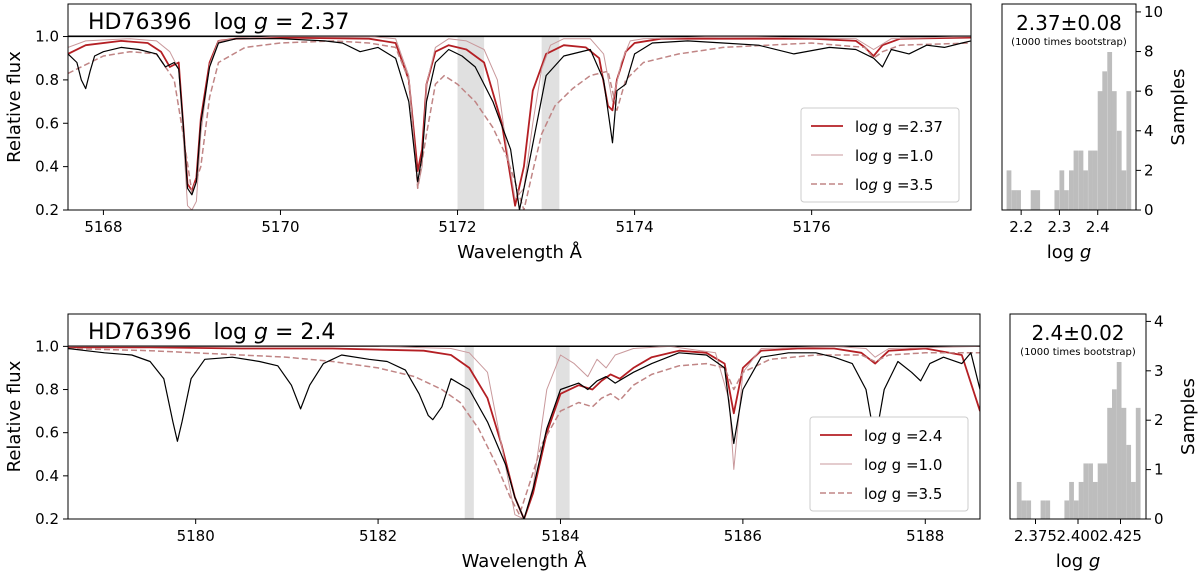 This screenshot has height=585, width=1200. Describe the element at coordinates (14, 107) in the screenshot. I see `y-axis-label: Relative flux` at that location.